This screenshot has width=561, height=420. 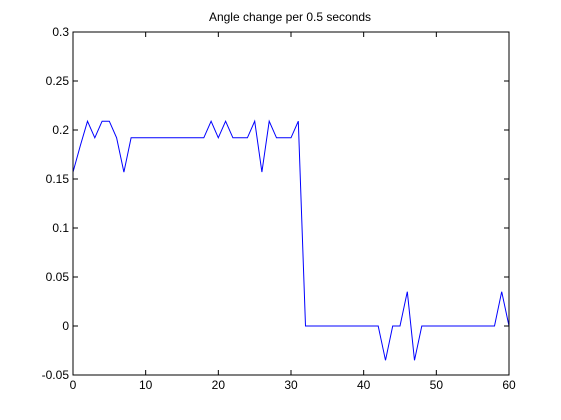 What do you see at coordinates (291, 385) in the screenshot?
I see `x-tick-label: 30` at bounding box center [291, 385].